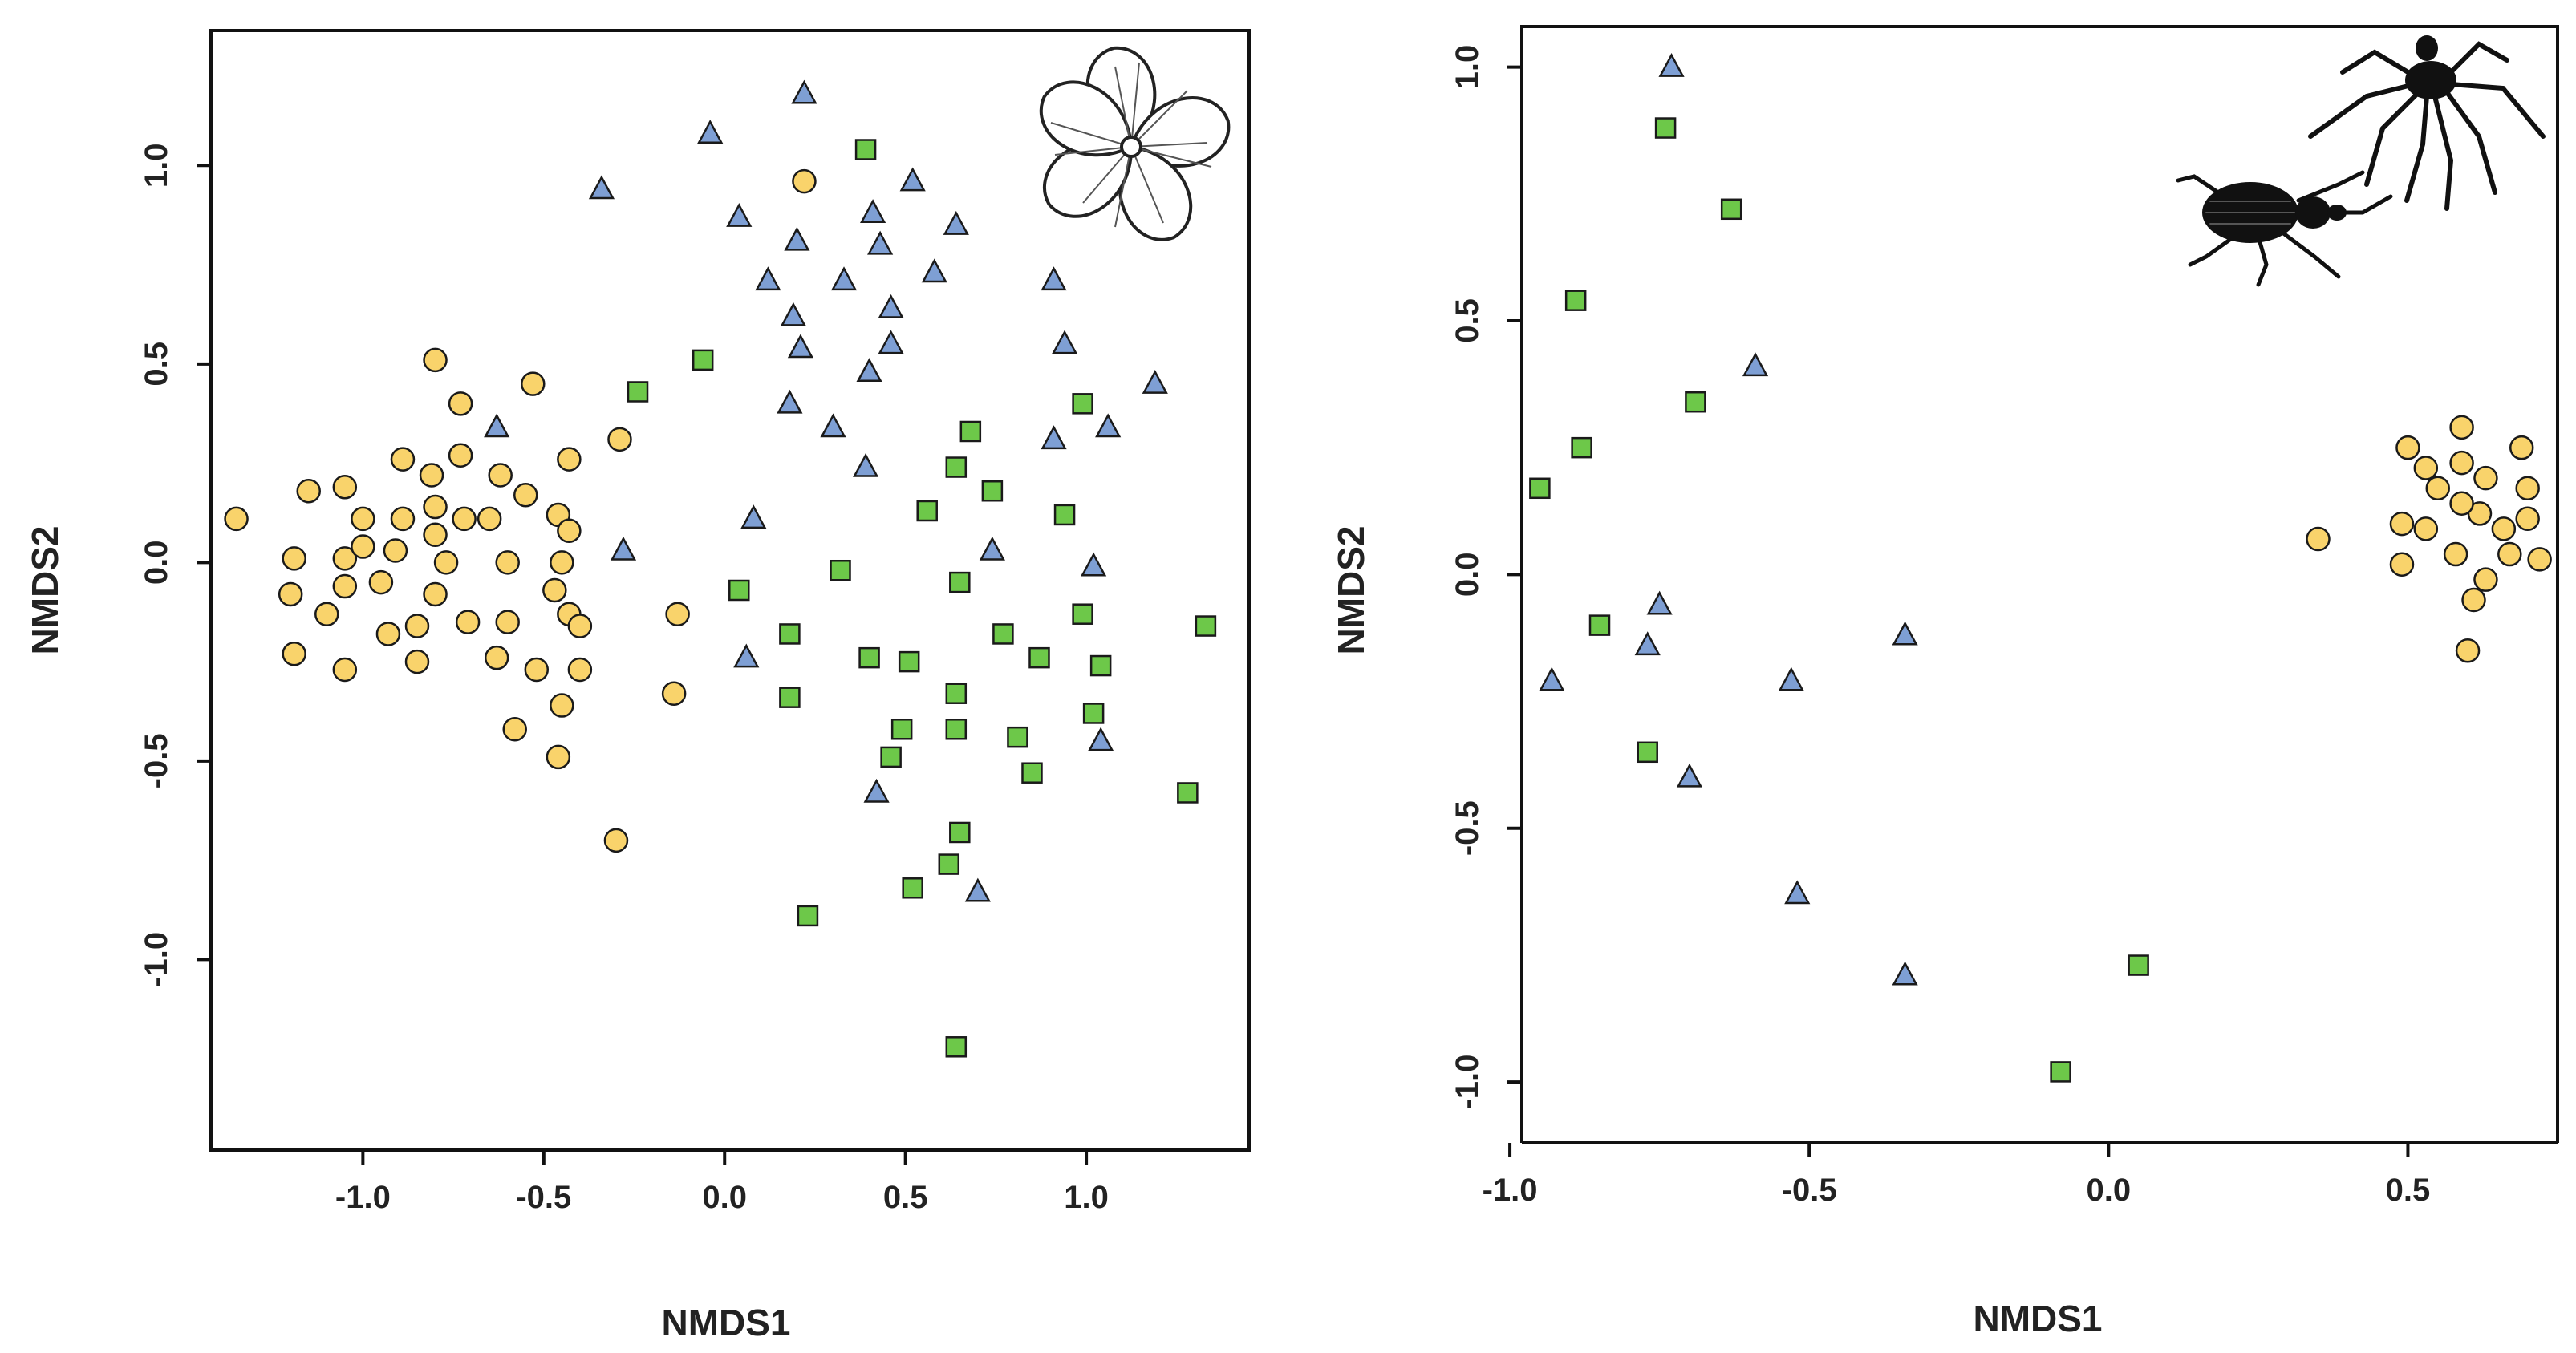 The width and height of the screenshot is (2576, 1353). I want to click on right-x-tick-label: 0.5, so click(2408, 1190).